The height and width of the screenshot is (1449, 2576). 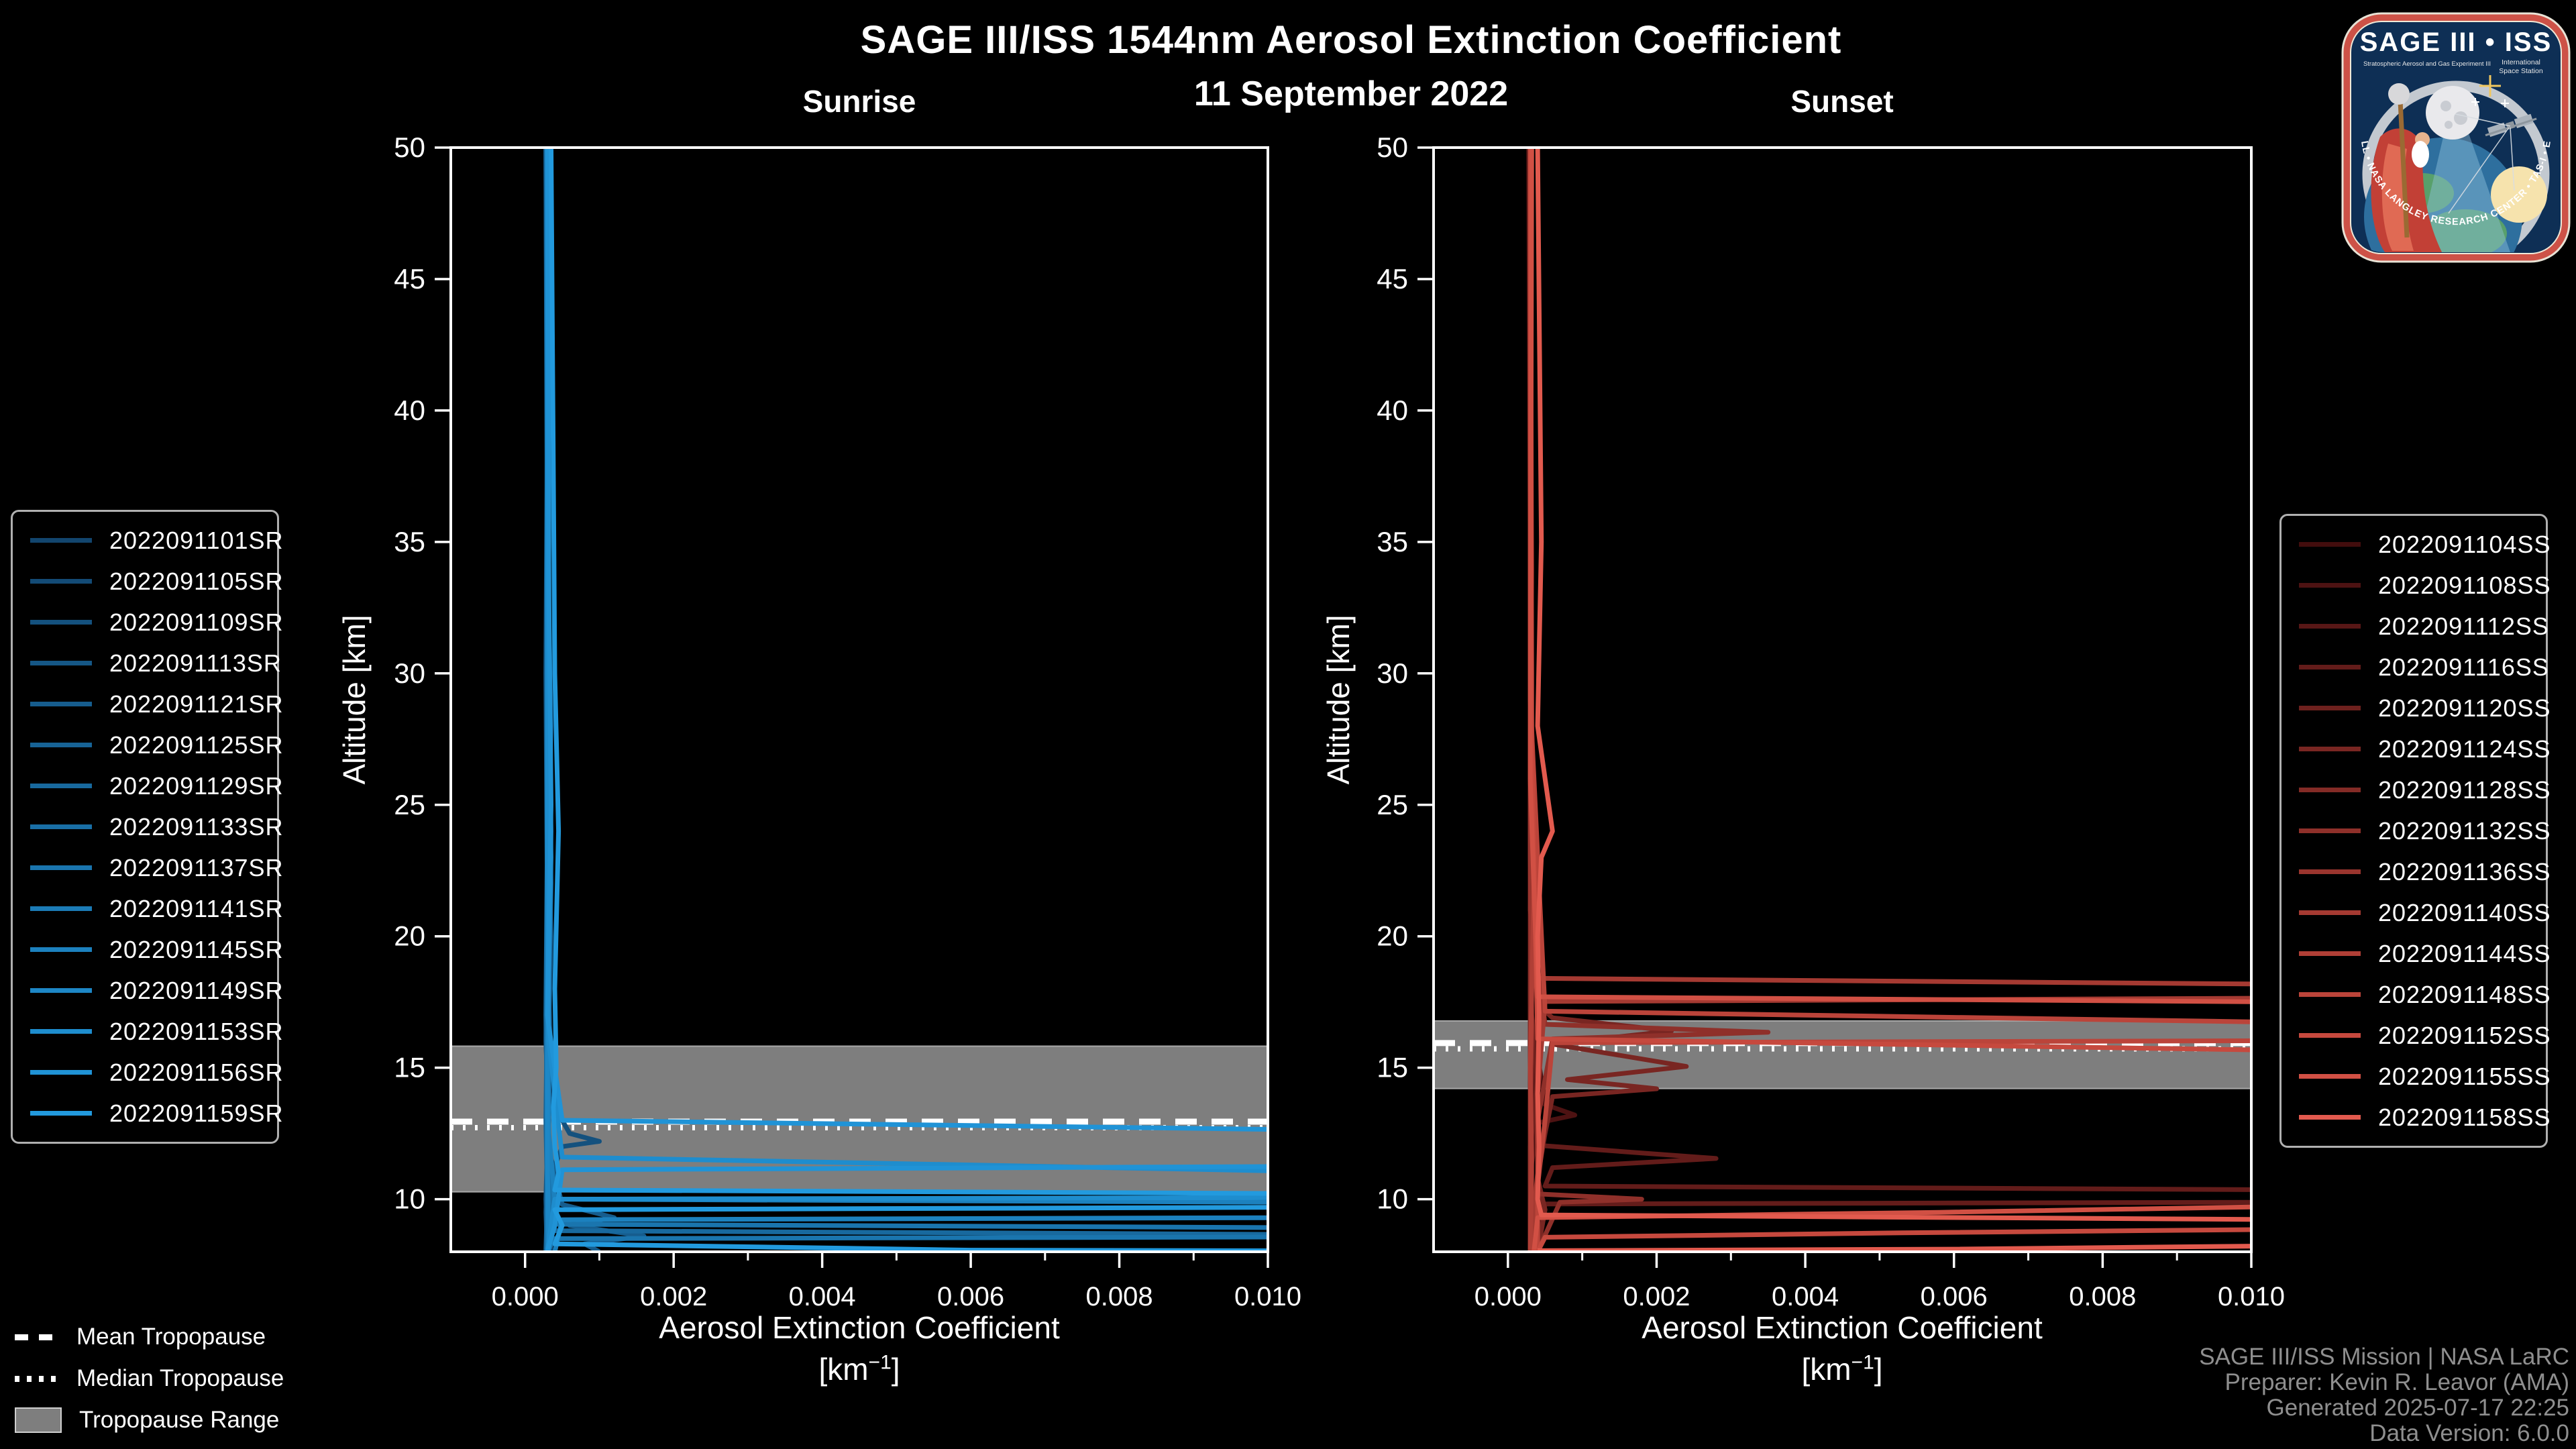 I want to click on legend-item: 2022091137SR, so click(x=152, y=867).